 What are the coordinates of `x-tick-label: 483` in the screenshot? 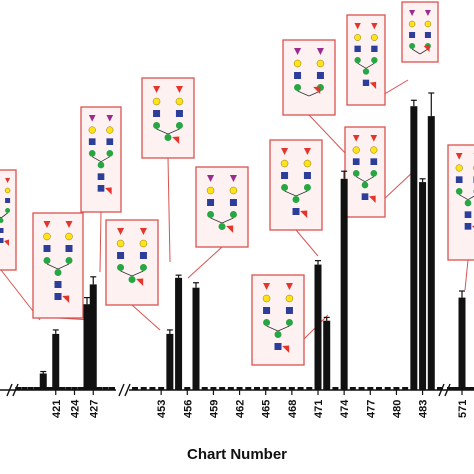 It's located at (424, 409).